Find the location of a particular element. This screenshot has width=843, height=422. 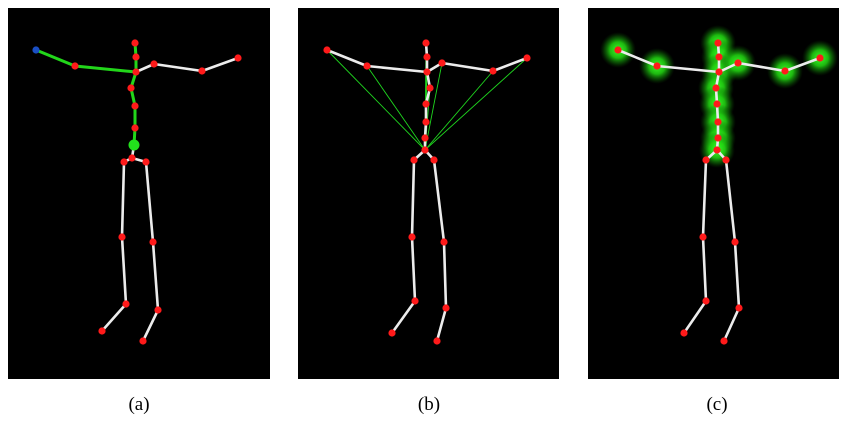

root-joint is located at coordinates (134, 145).